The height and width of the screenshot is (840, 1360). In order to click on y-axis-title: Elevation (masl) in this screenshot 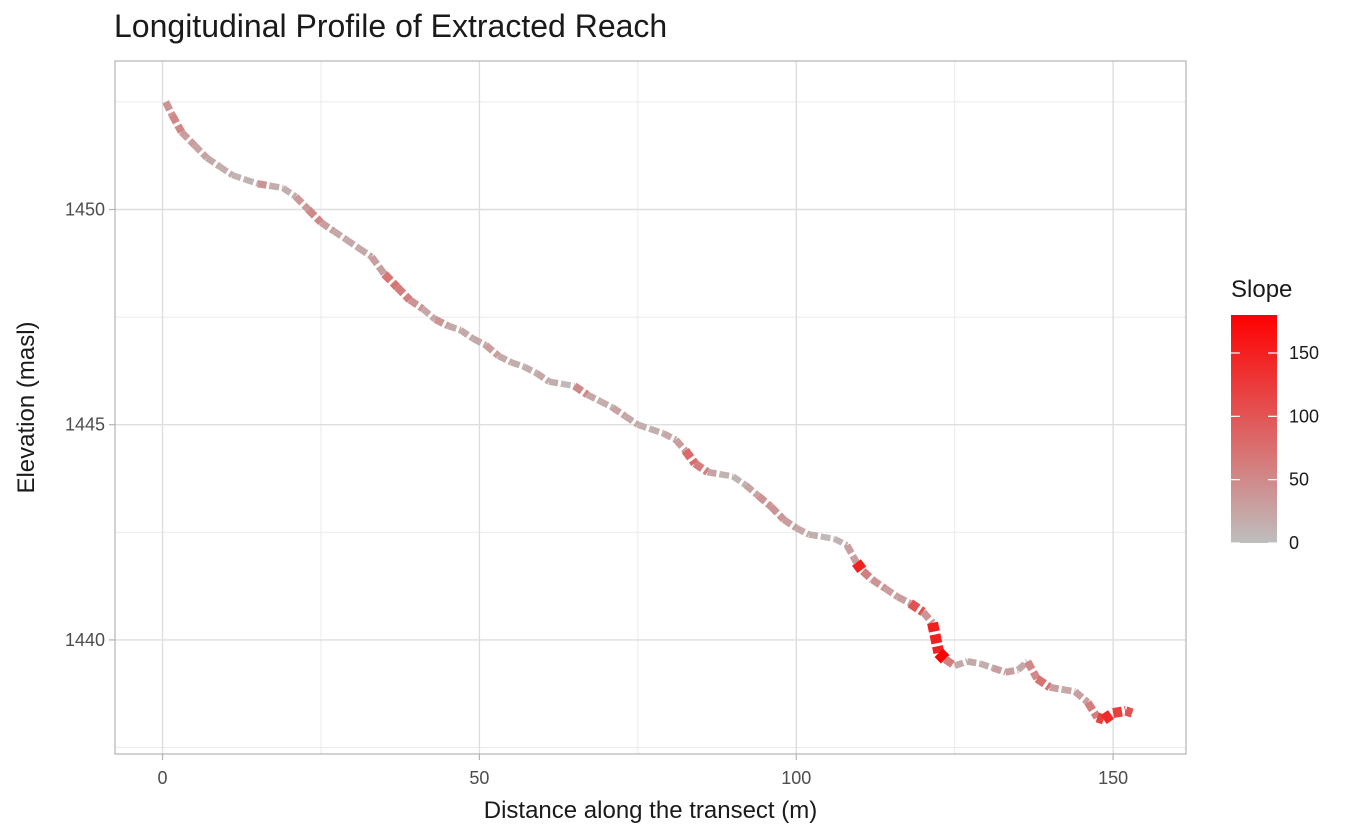, I will do `click(26, 407)`.